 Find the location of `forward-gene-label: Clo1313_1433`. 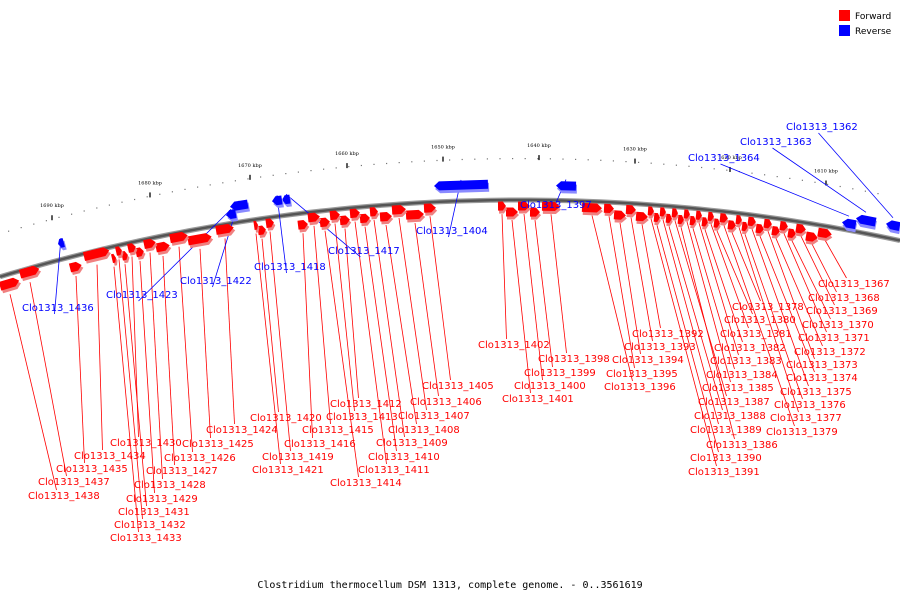

forward-gene-label: Clo1313_1433 is located at coordinates (146, 538).